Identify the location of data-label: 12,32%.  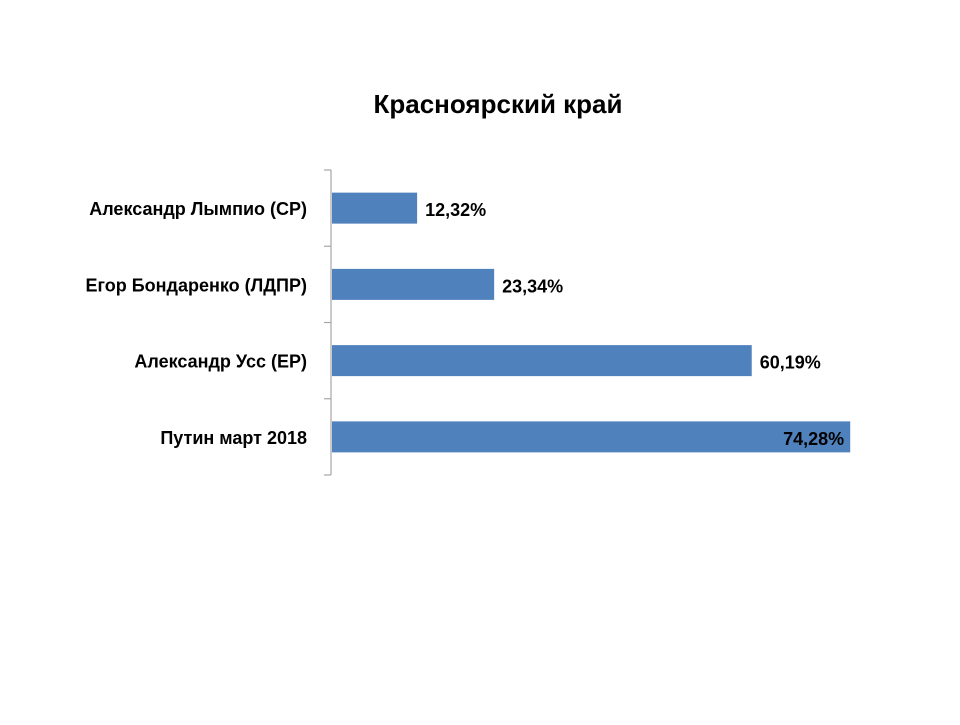
(455, 210).